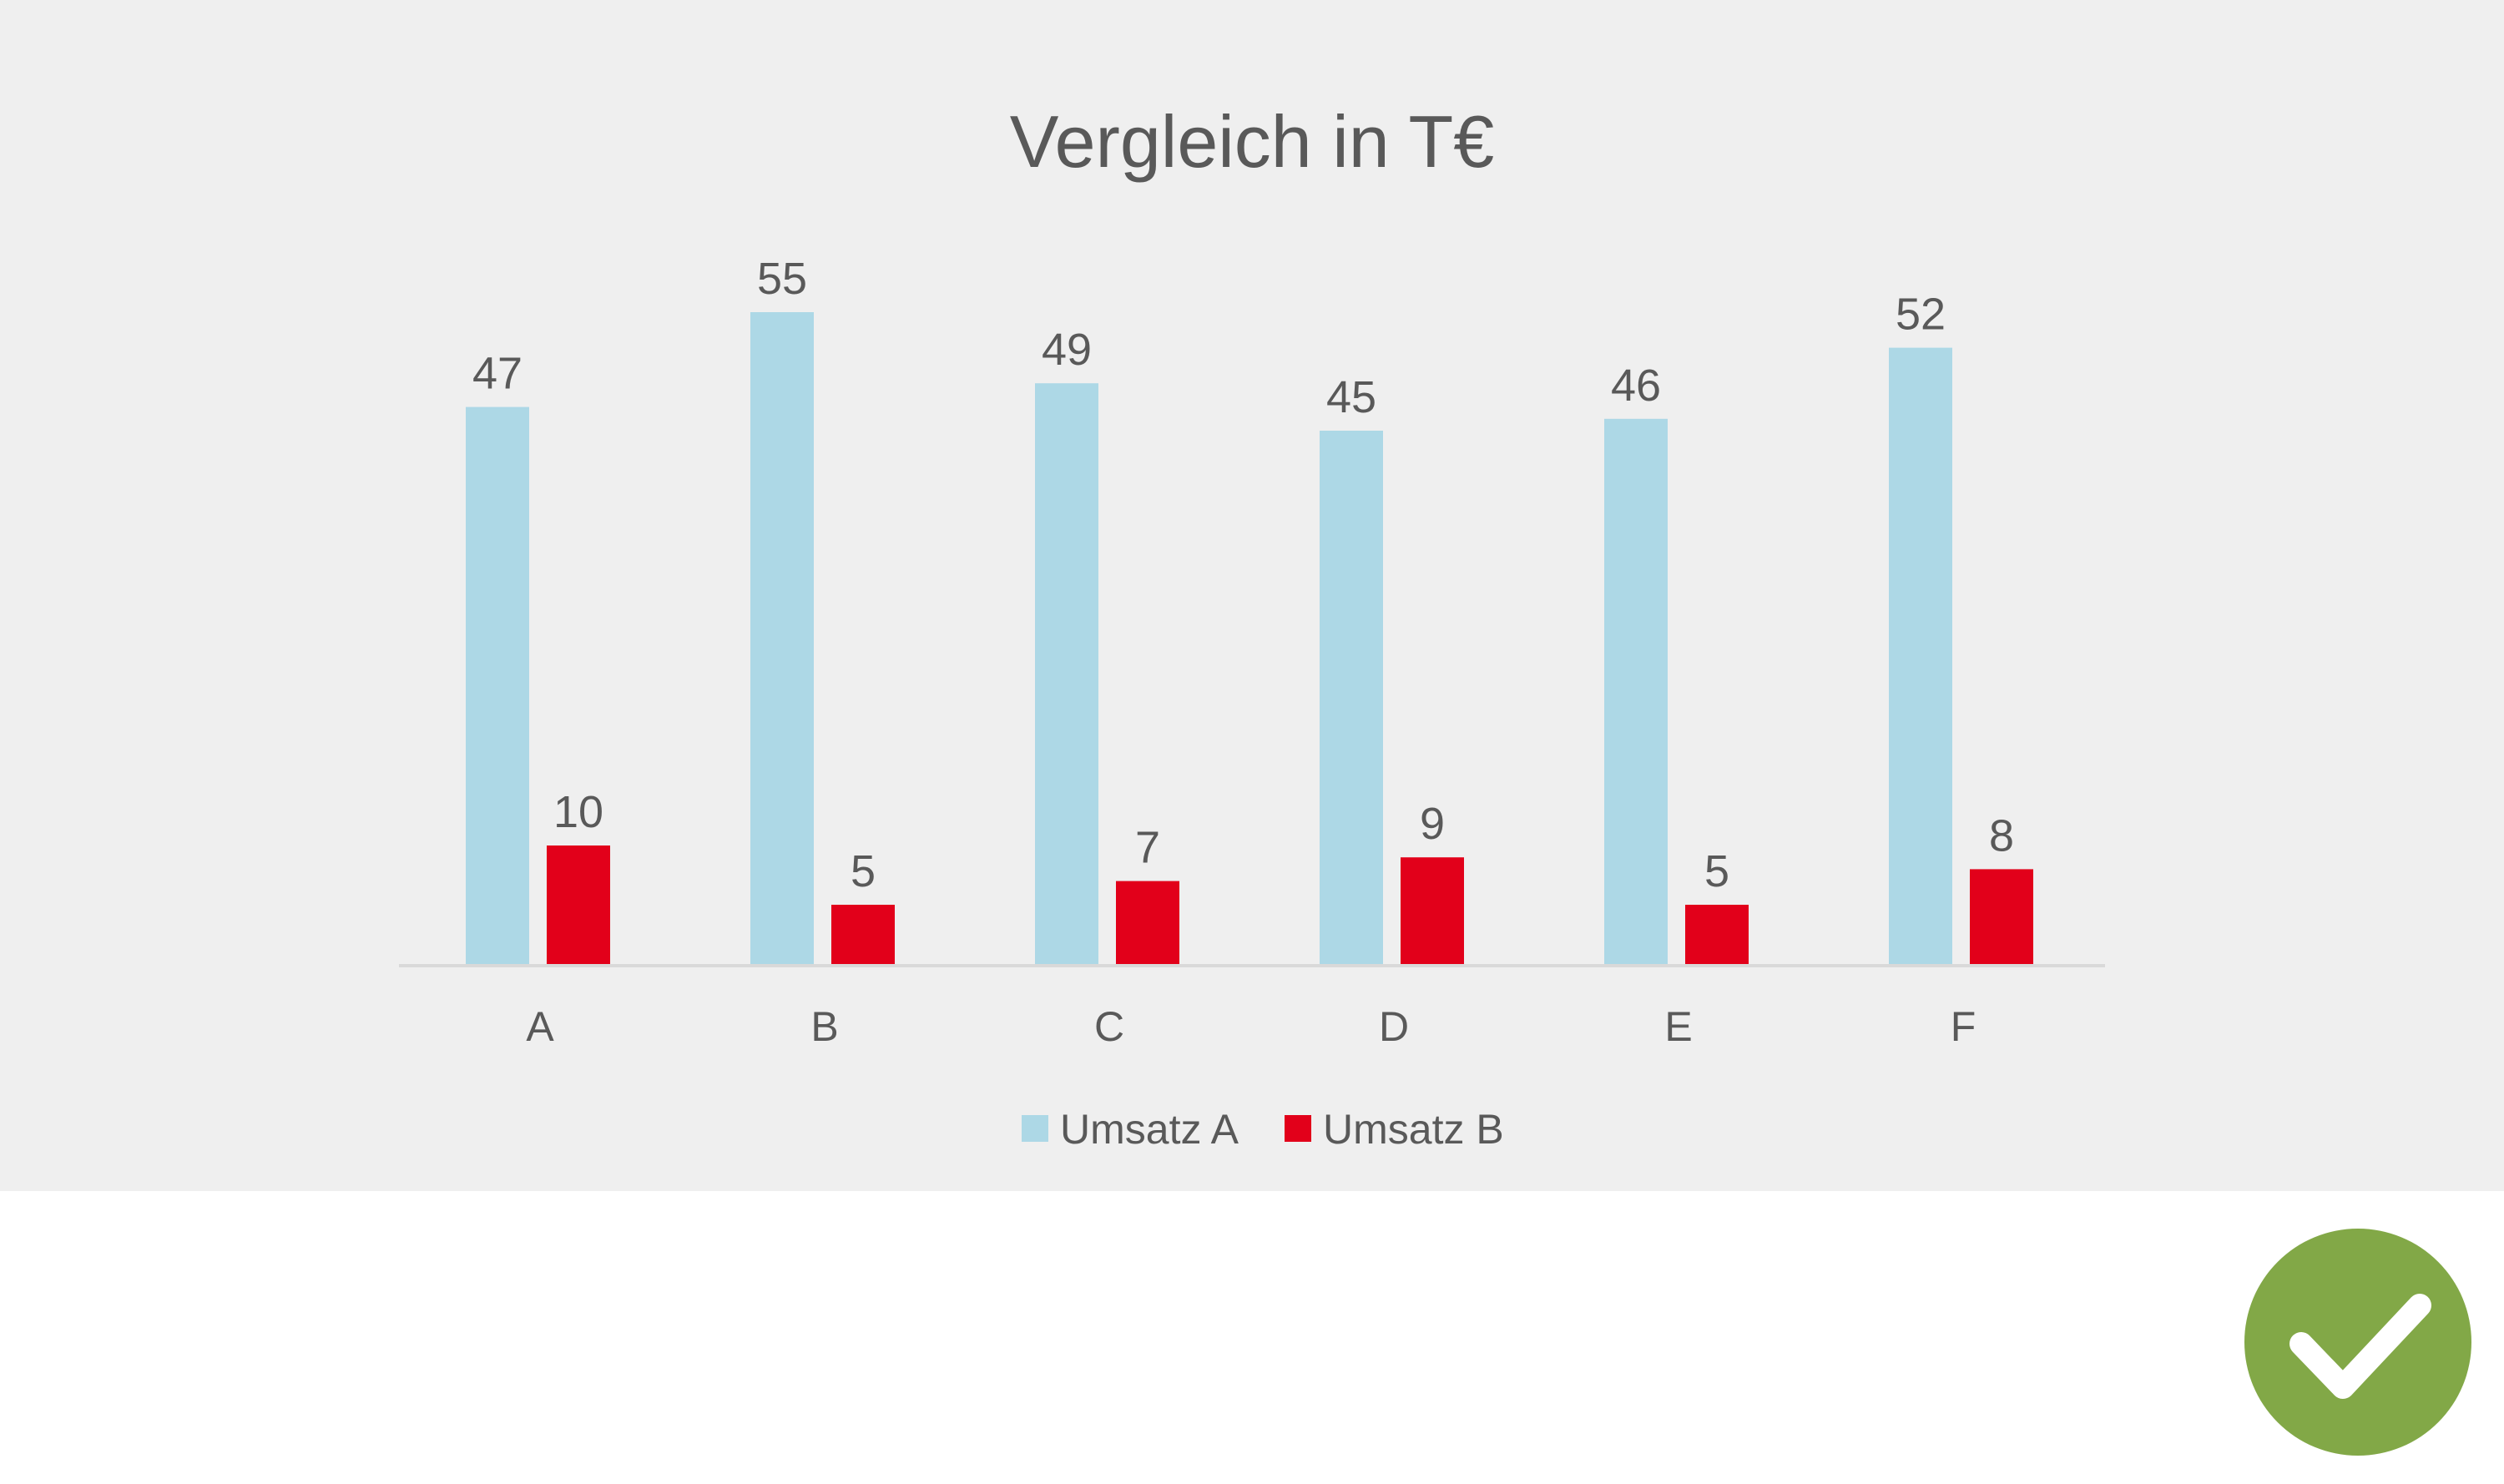 This screenshot has width=2504, height=1484. What do you see at coordinates (1035, 1128) in the screenshot?
I see `legend-swatch-umsatz-a` at bounding box center [1035, 1128].